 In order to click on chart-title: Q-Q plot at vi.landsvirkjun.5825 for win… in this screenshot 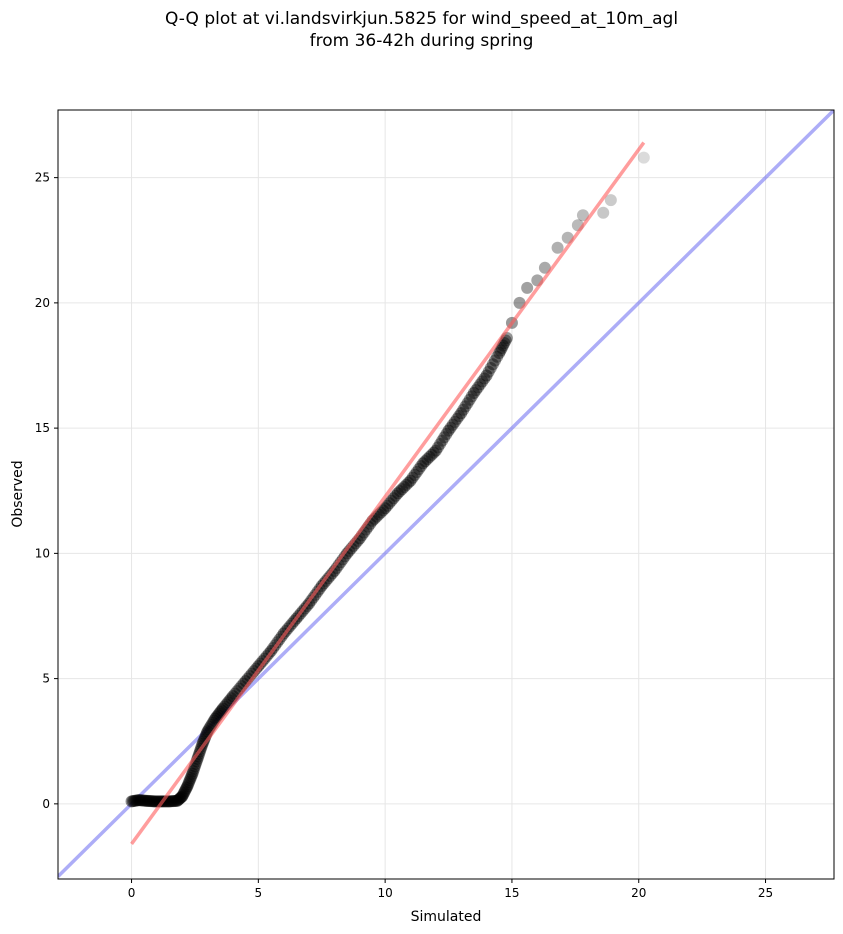, I will do `click(421, 30)`.